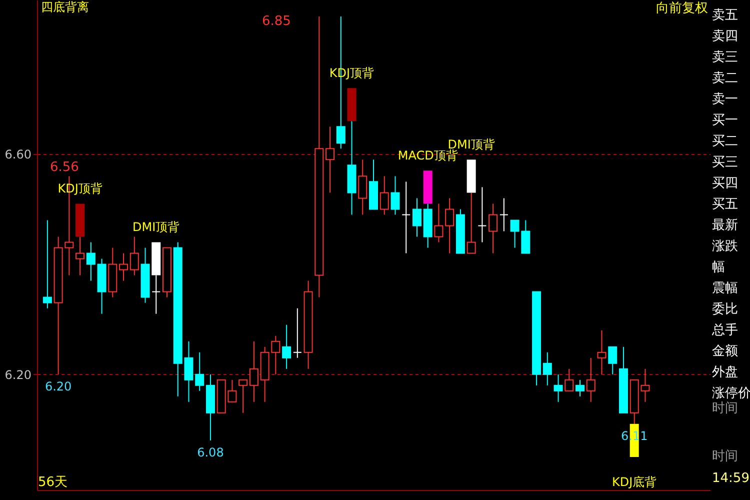 This screenshot has width=750, height=500. Describe the element at coordinates (724, 330) in the screenshot. I see `text: 总手` at that location.